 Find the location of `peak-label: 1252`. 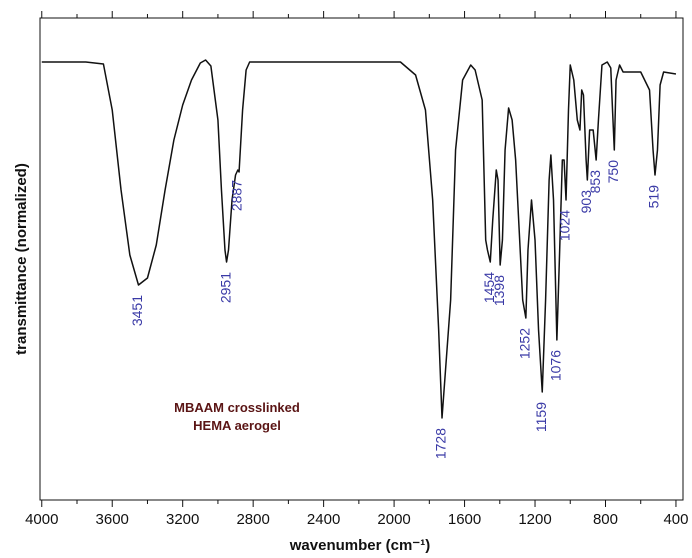

peak-label: 1252 is located at coordinates (525, 343).